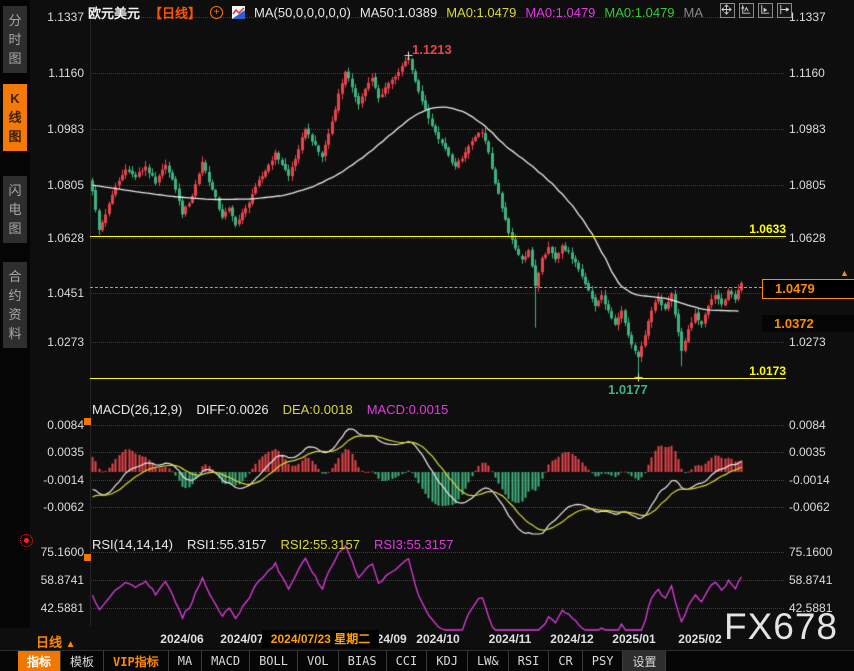  Describe the element at coordinates (510, 639) in the screenshot. I see `date-axis-label: 2024/11` at that location.